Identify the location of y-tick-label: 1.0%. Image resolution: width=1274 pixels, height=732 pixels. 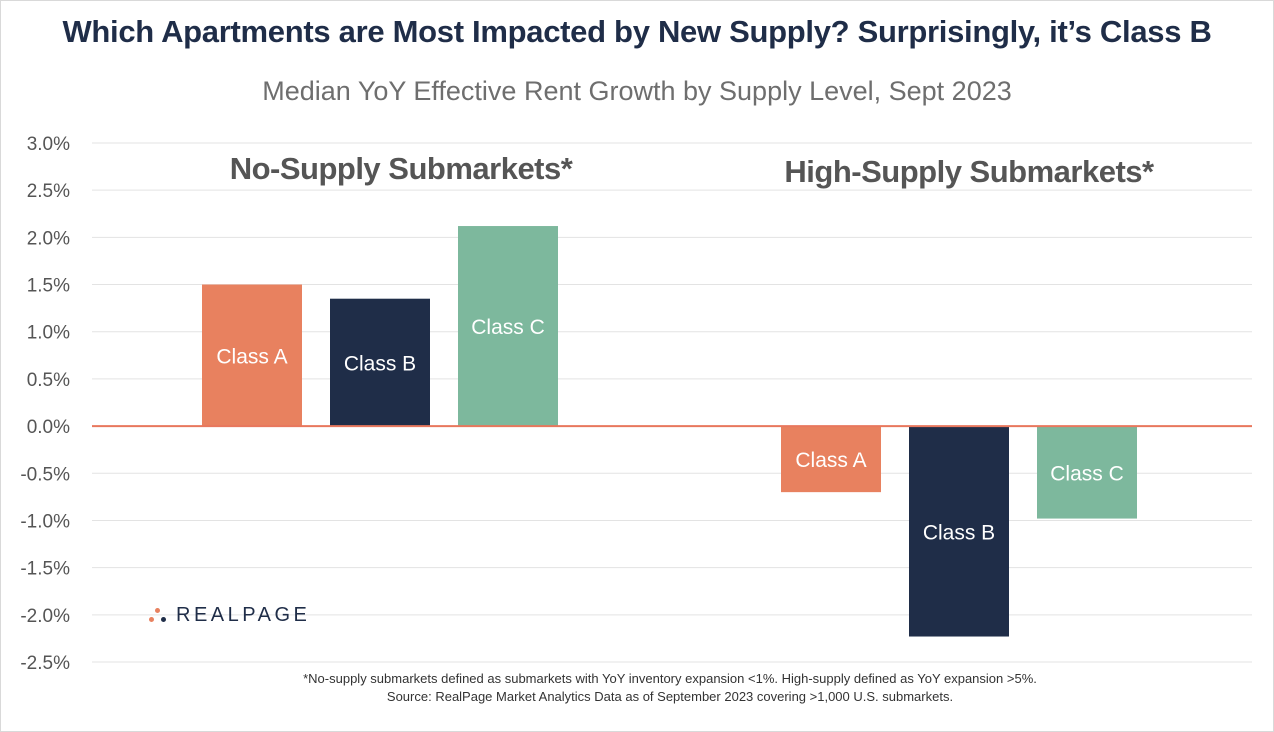
(48, 333).